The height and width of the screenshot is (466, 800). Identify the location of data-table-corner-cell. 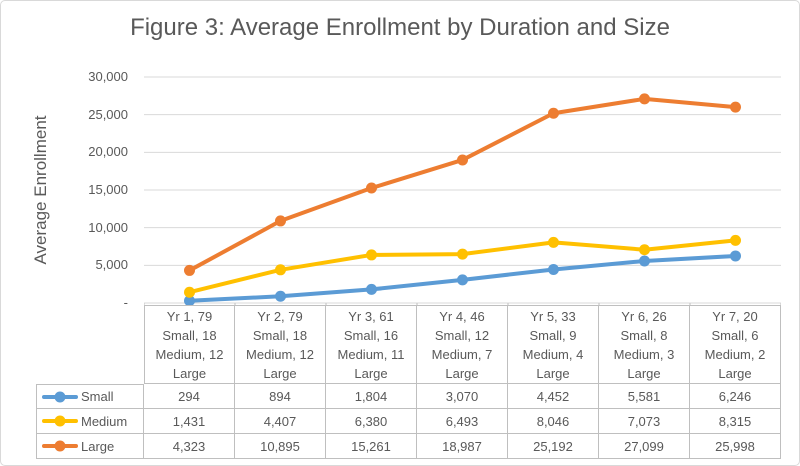
(90, 344).